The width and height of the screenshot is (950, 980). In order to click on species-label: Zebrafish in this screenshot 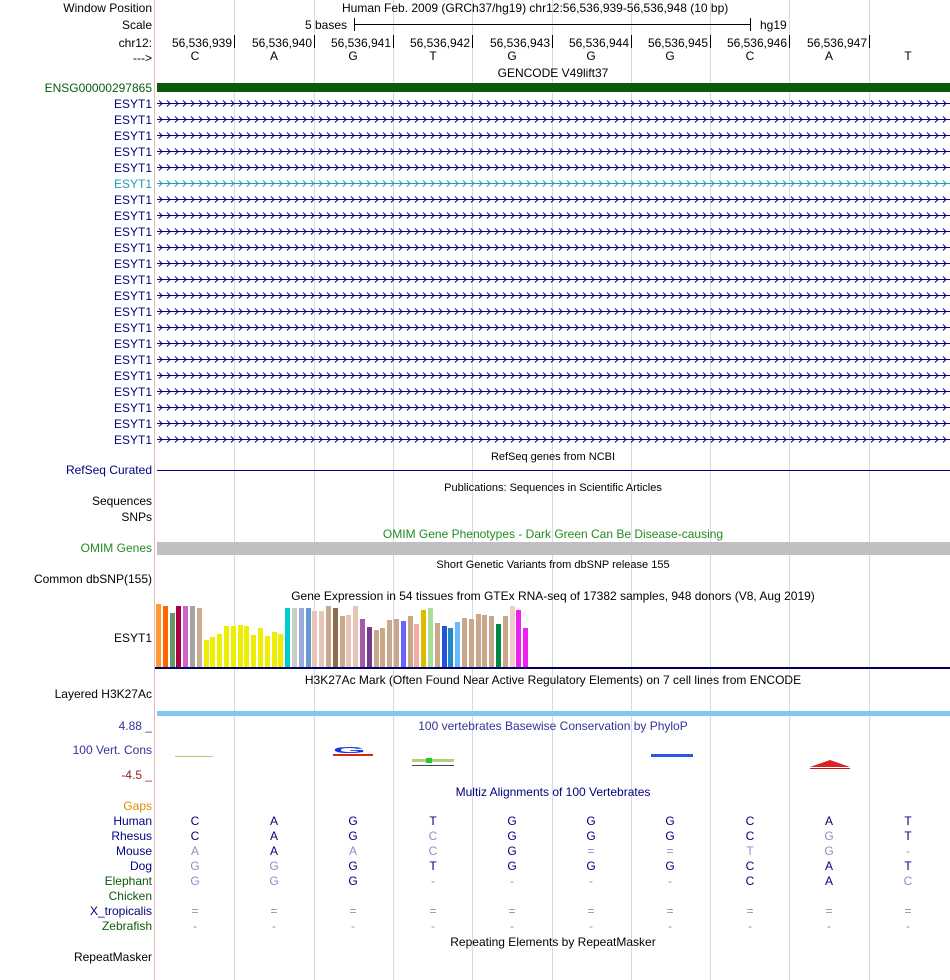, I will do `click(126, 926)`.